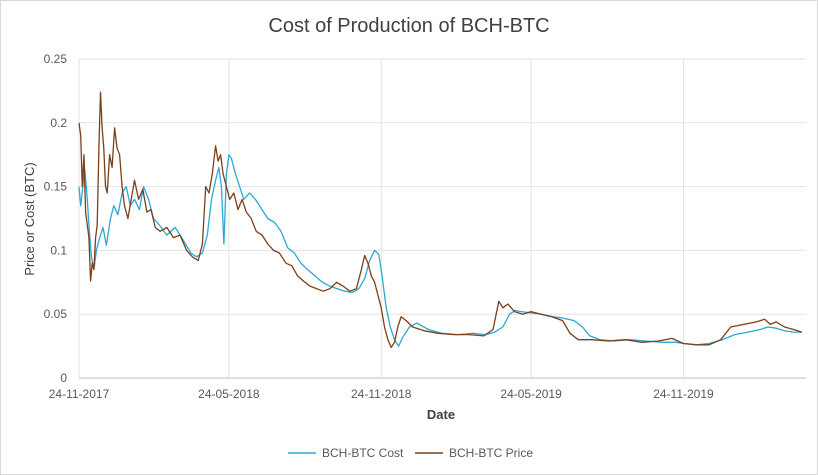  Describe the element at coordinates (63, 378) in the screenshot. I see `y-tick-label: 0` at that location.